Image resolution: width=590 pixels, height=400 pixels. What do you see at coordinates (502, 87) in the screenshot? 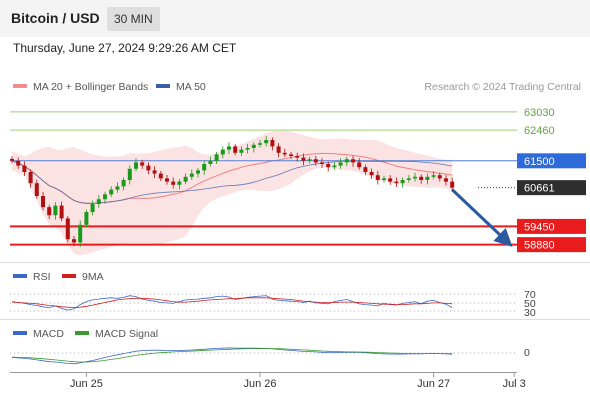
I see `credit-text: Research © 2024 Trading Central` at bounding box center [502, 87].